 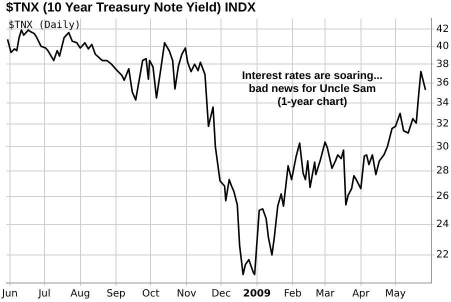 What do you see at coordinates (186, 294) in the screenshot?
I see `x-tick-label: Nov` at bounding box center [186, 294].